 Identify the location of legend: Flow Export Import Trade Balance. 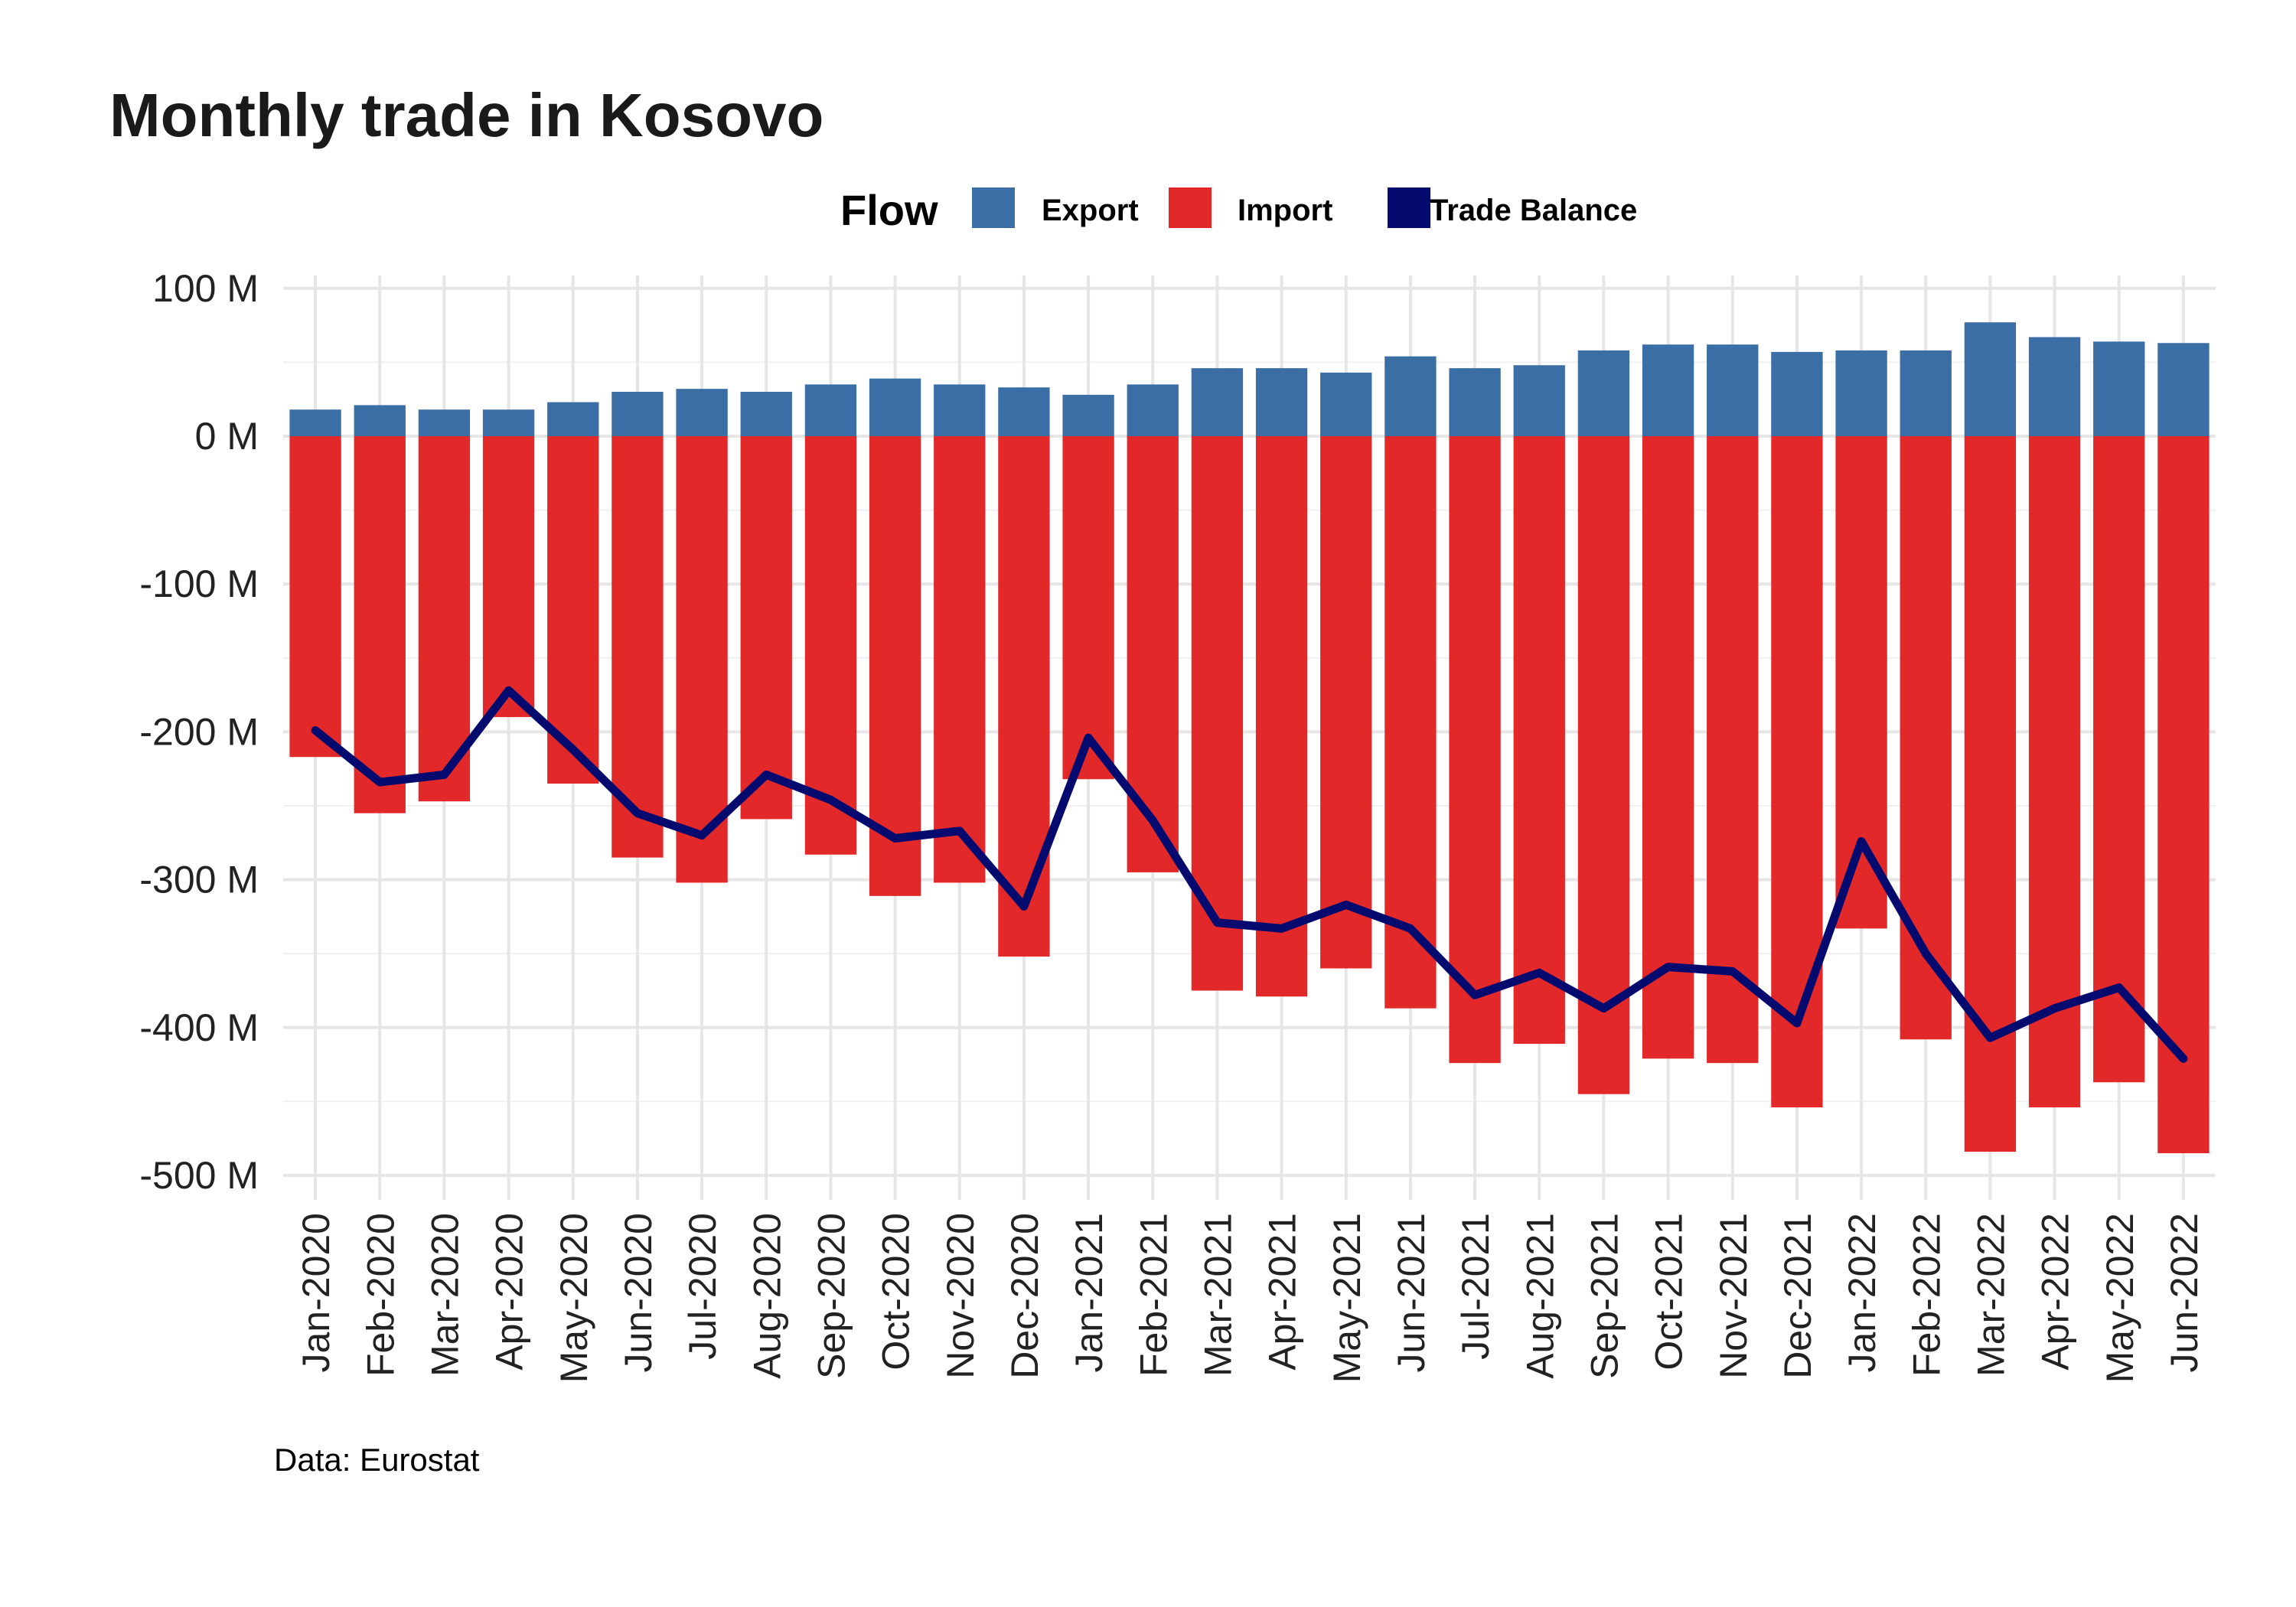
(1238, 210).